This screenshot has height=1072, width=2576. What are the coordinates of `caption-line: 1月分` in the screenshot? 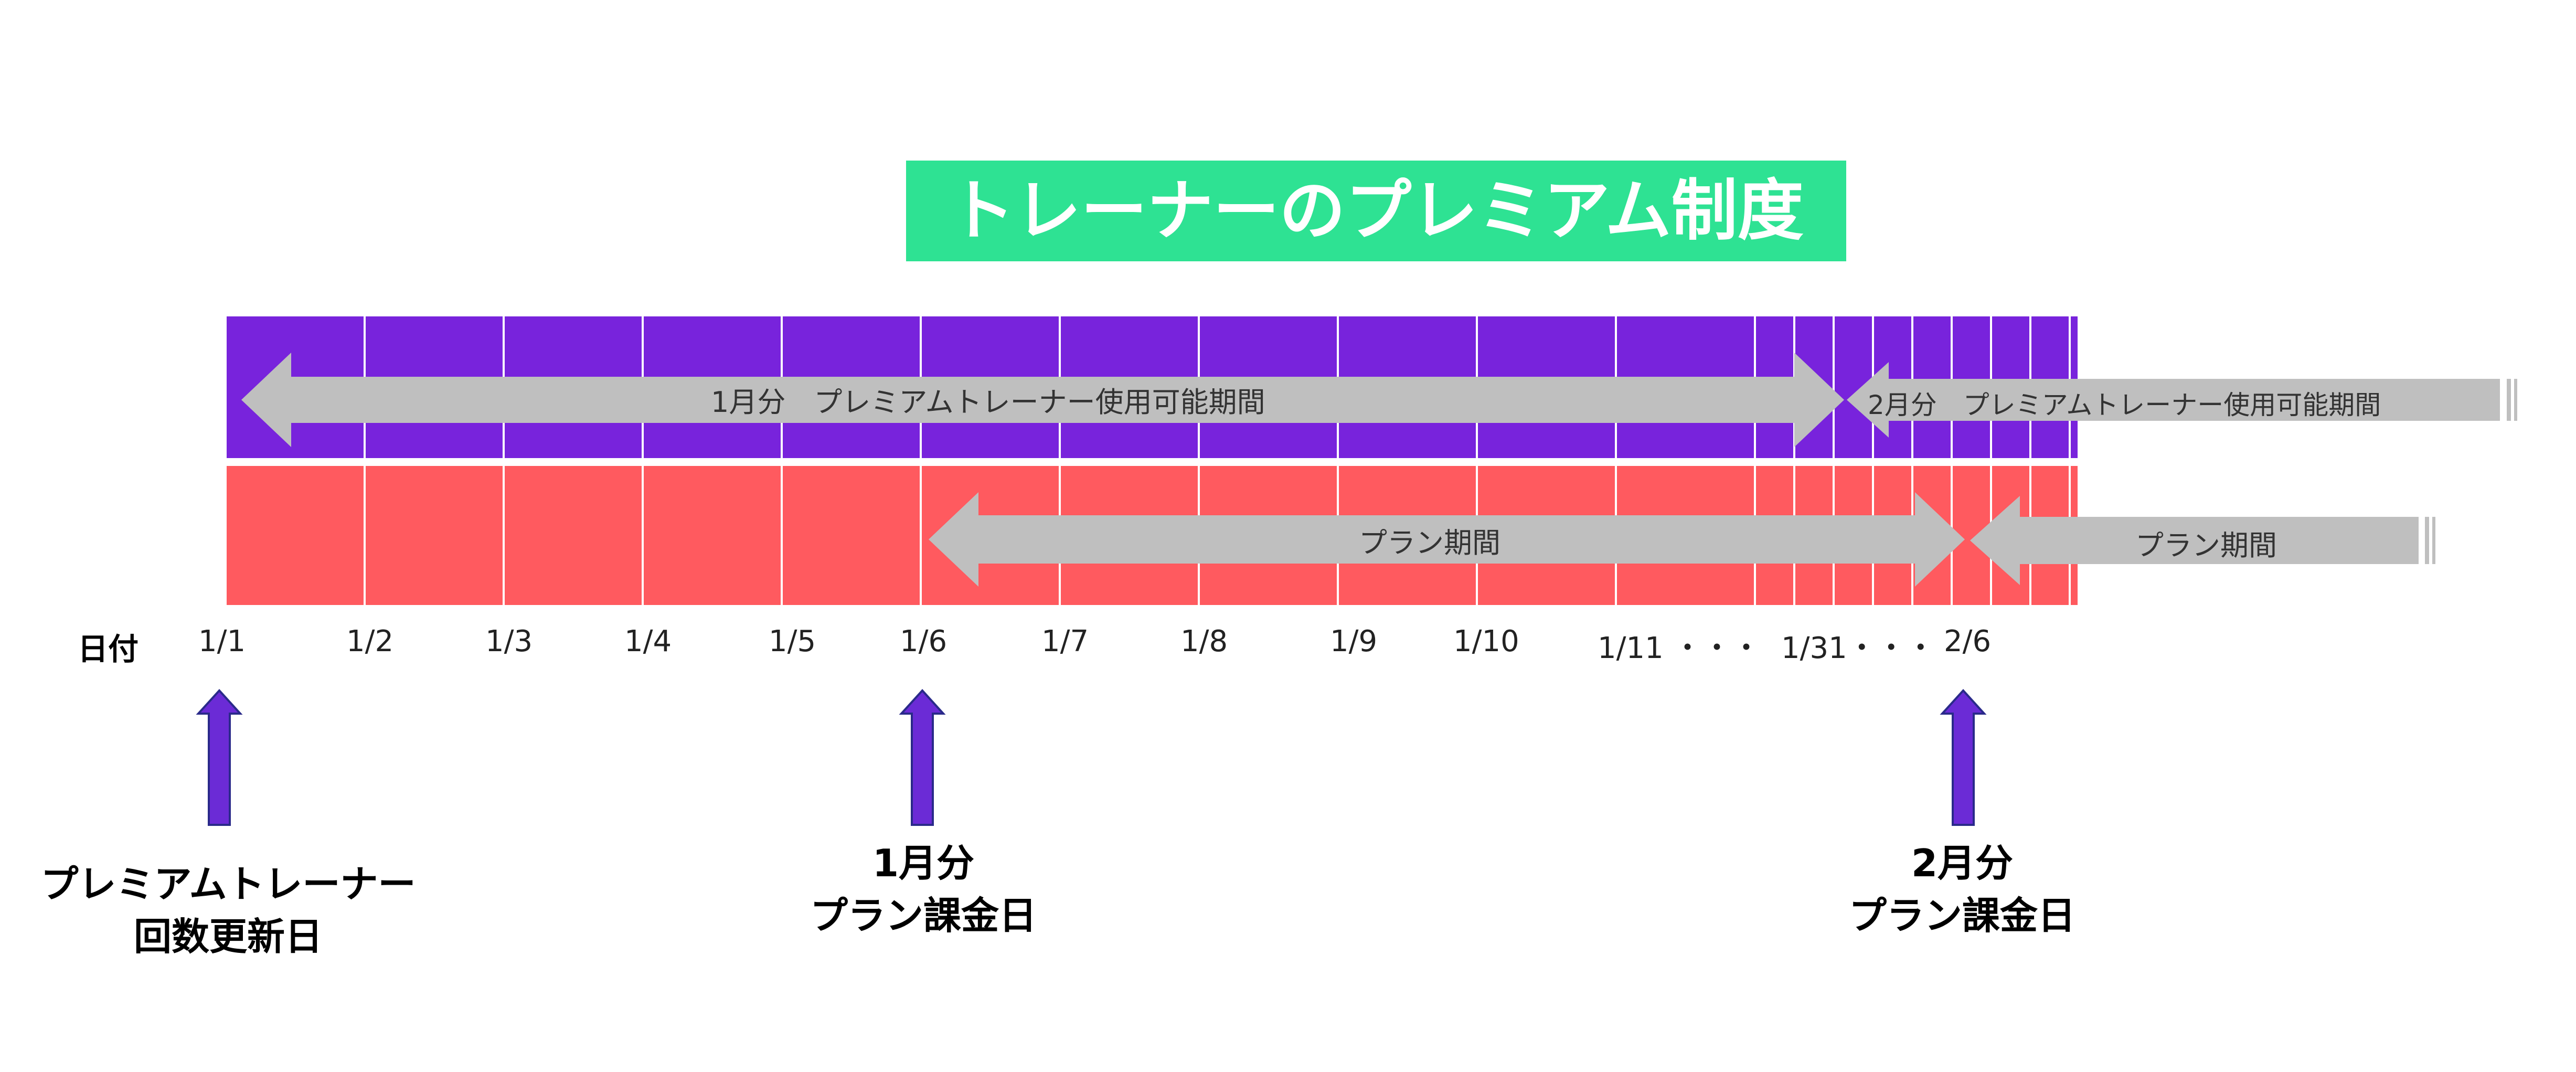 It's located at (923, 863).